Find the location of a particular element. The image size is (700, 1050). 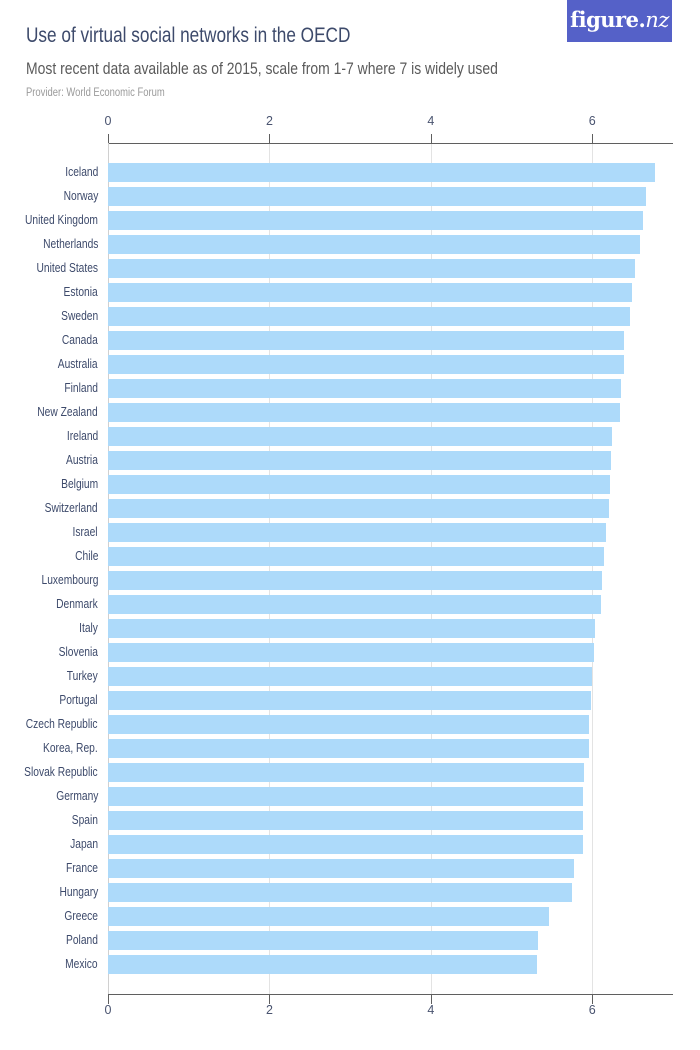

category-label-text: Italy is located at coordinates (88, 628).